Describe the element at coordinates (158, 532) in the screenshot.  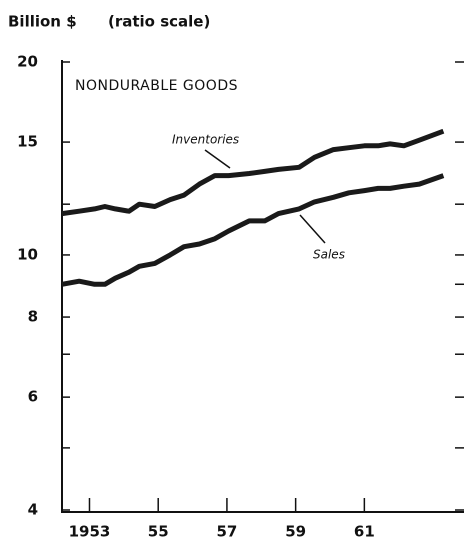
I see `x-tick-label: 55` at that location.